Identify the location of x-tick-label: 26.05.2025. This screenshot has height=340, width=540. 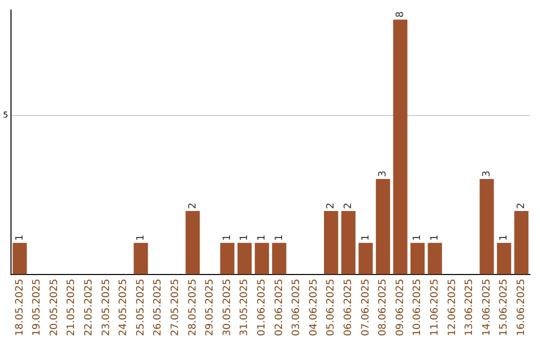
(158, 307).